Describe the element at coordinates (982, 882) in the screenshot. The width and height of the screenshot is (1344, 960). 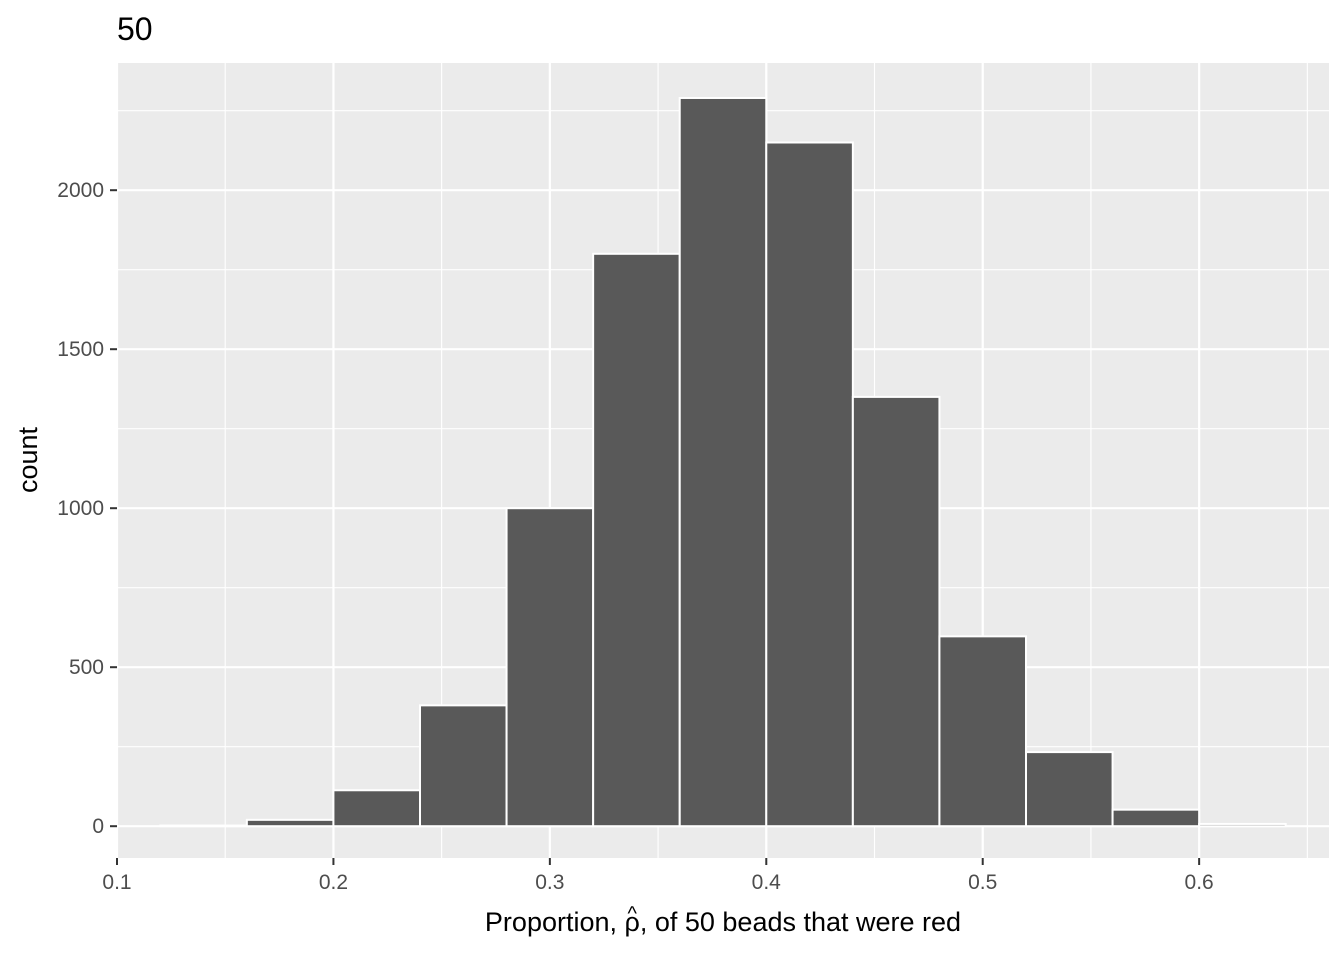
I see `x-tick-label: 0.5` at that location.